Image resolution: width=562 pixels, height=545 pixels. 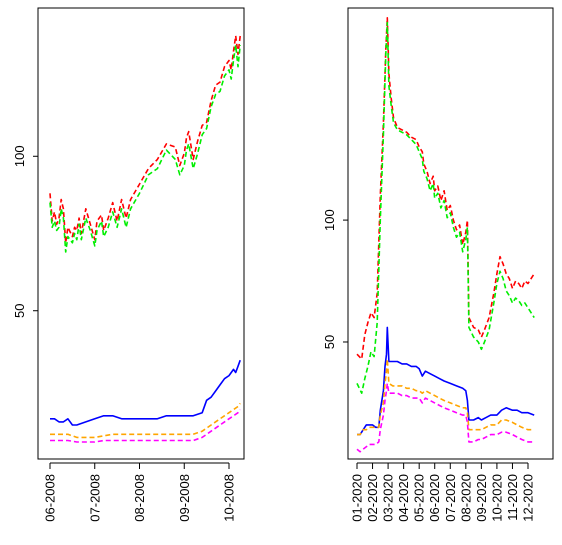 What do you see at coordinates (329, 220) in the screenshot?
I see `right-y-tick-label: 100` at bounding box center [329, 220].